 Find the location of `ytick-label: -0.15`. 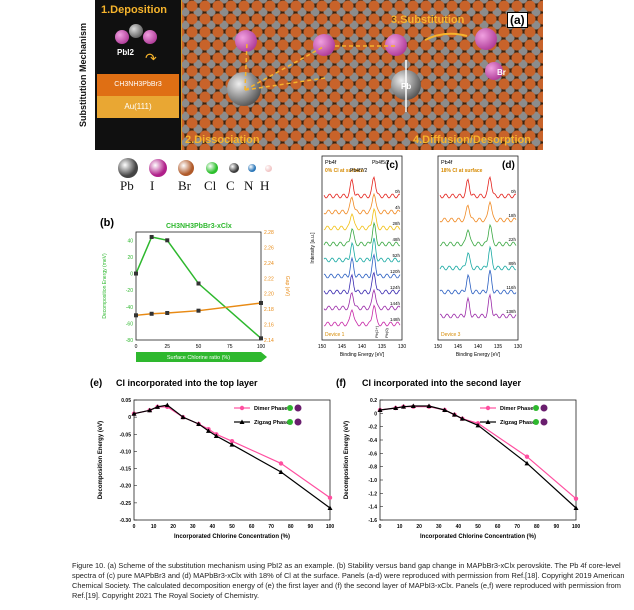

ytick-label: -0.15 is located at coordinates (126, 470).